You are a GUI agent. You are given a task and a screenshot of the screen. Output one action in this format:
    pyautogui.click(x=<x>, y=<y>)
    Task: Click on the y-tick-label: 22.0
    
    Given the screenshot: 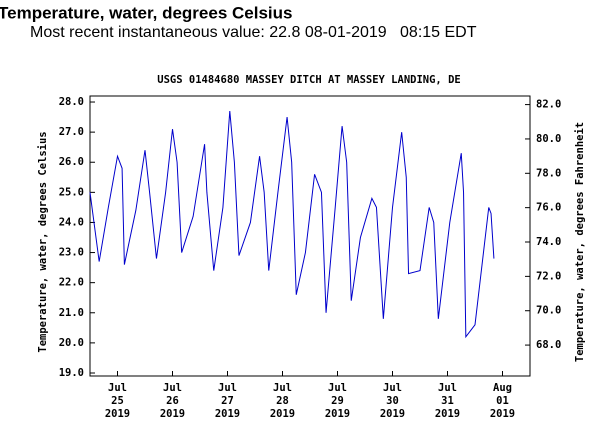 What is the action you would take?
    pyautogui.click(x=71, y=283)
    